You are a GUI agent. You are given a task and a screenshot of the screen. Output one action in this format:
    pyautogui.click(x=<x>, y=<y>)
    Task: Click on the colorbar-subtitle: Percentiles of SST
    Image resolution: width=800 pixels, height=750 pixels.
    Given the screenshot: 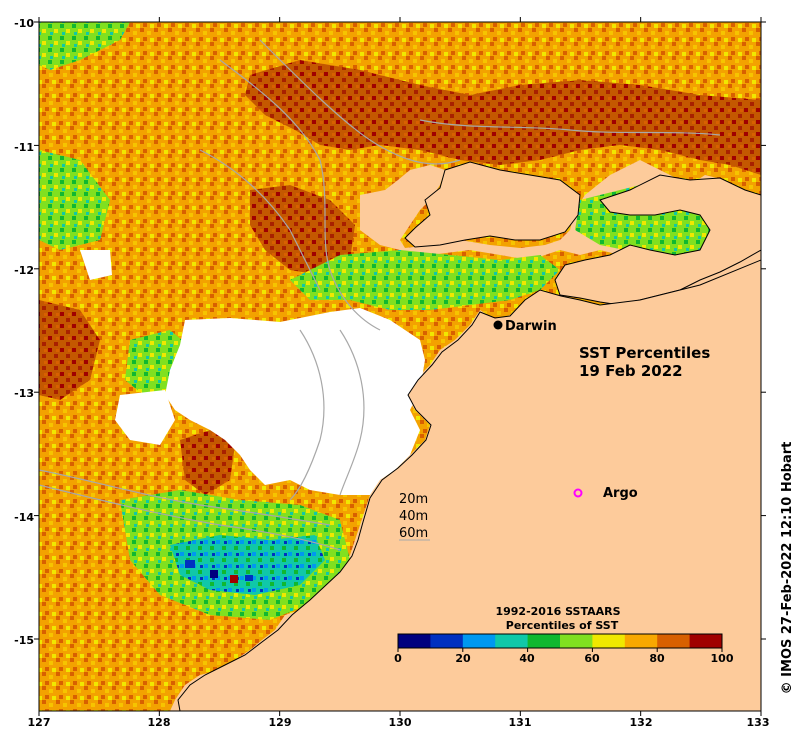 What is the action you would take?
    pyautogui.click(x=562, y=625)
    